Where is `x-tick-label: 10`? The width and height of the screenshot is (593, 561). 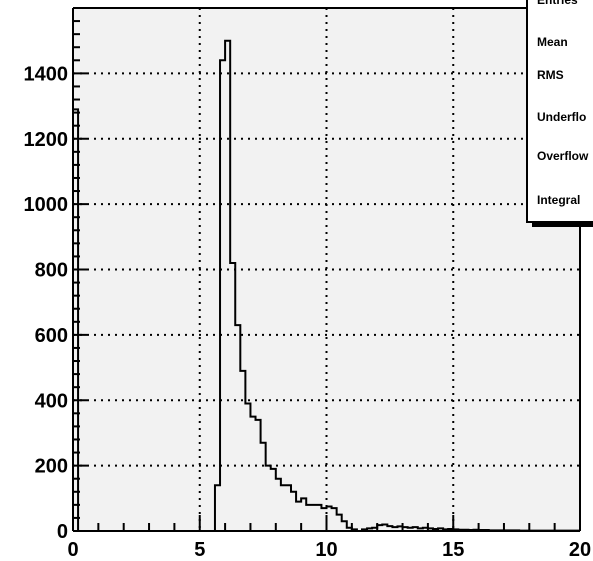 x-tick-label: 10 is located at coordinates (326, 550).